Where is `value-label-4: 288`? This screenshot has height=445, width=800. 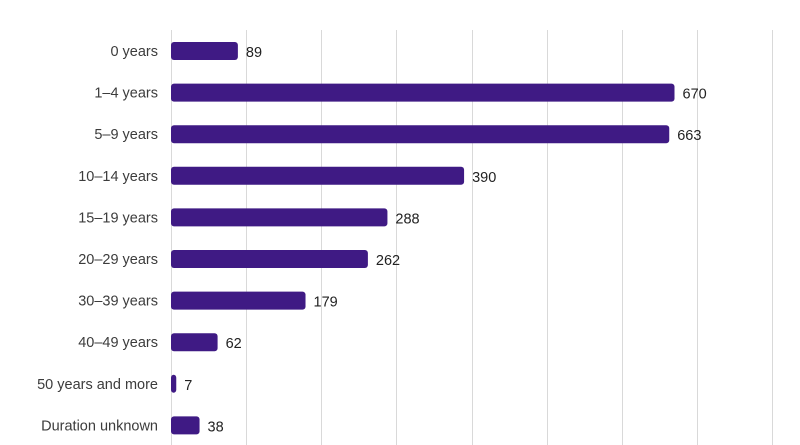
value-label-4: 288 is located at coordinates (407, 219).